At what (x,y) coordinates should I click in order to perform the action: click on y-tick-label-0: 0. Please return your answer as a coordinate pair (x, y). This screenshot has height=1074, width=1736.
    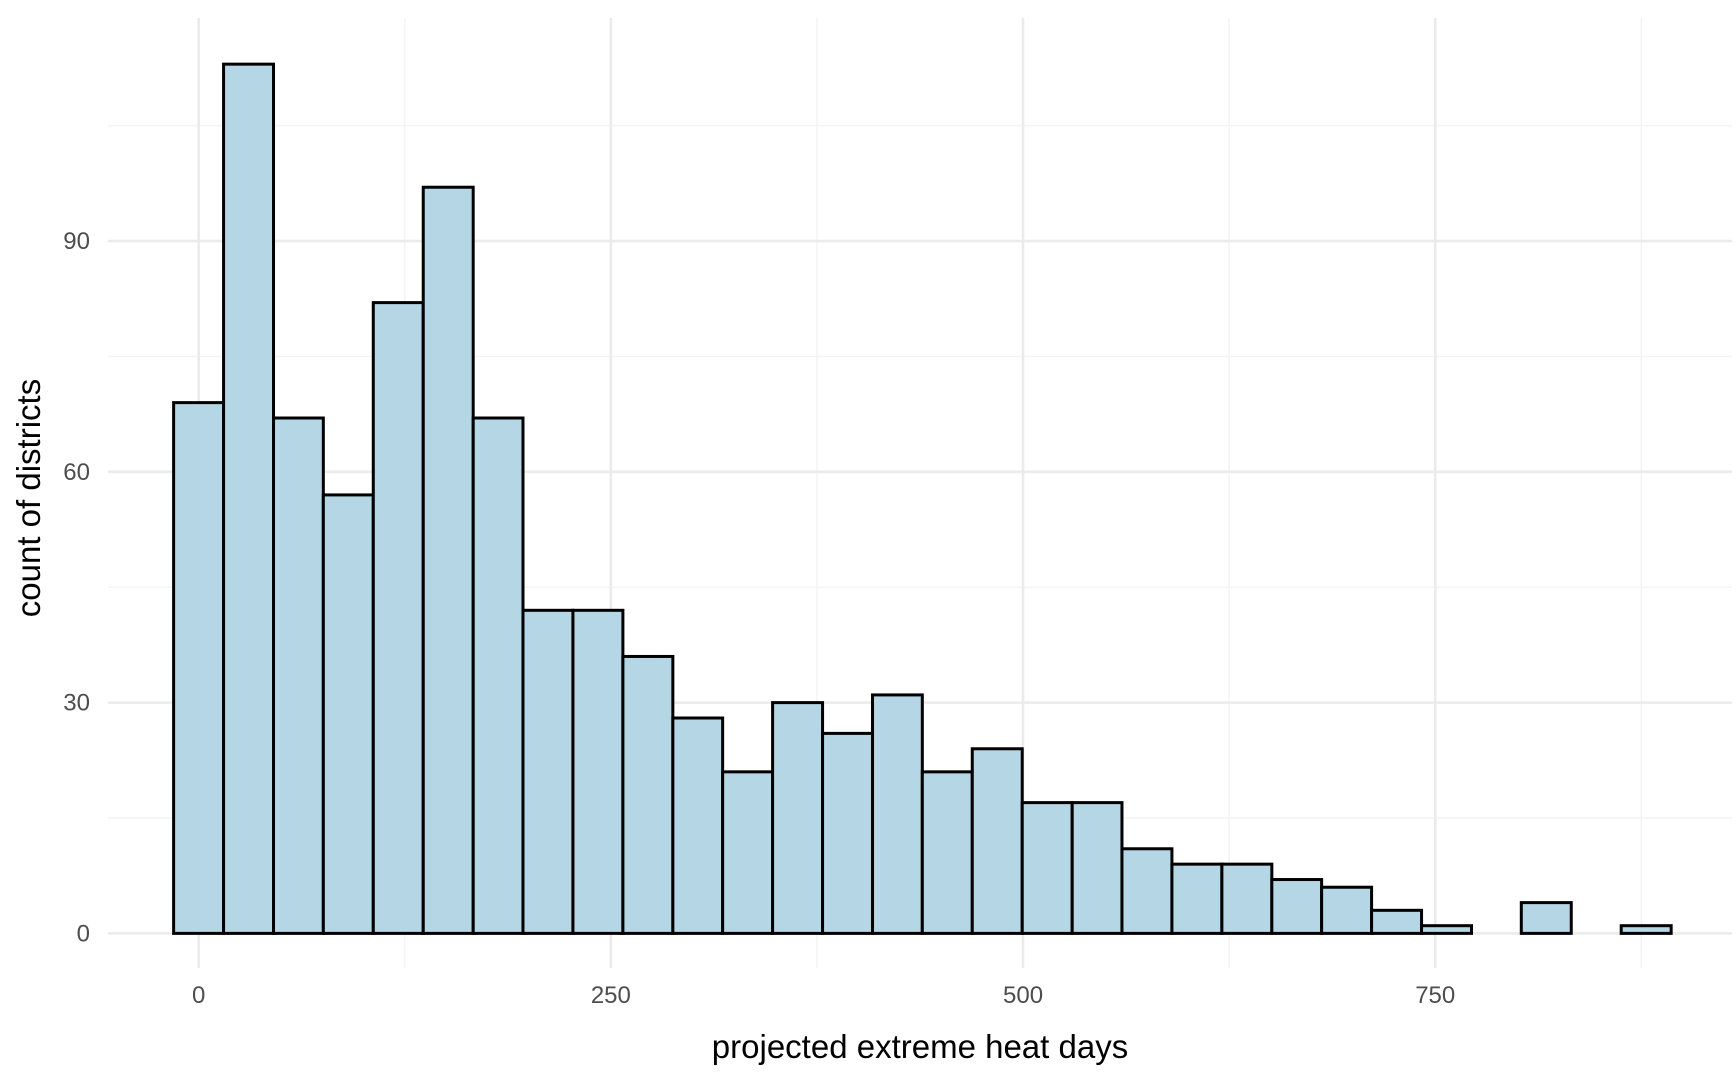
    Looking at the image, I should click on (83, 933).